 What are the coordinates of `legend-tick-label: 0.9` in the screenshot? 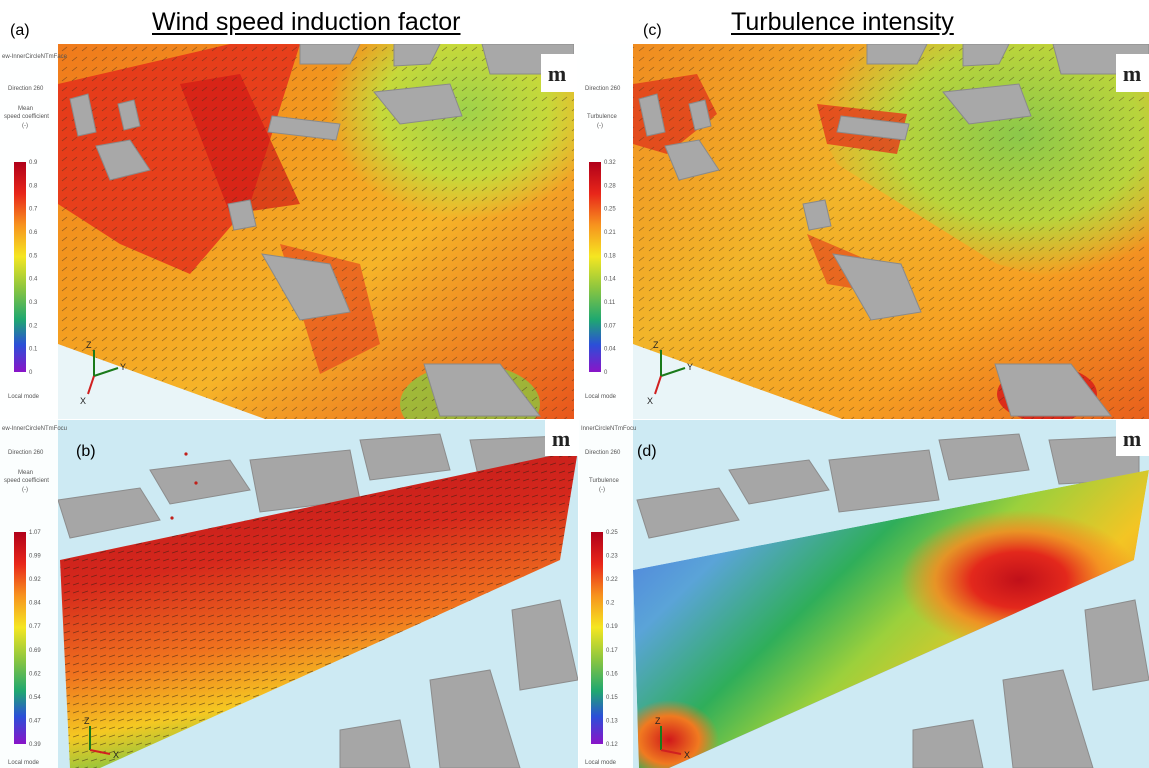 It's located at (33, 163).